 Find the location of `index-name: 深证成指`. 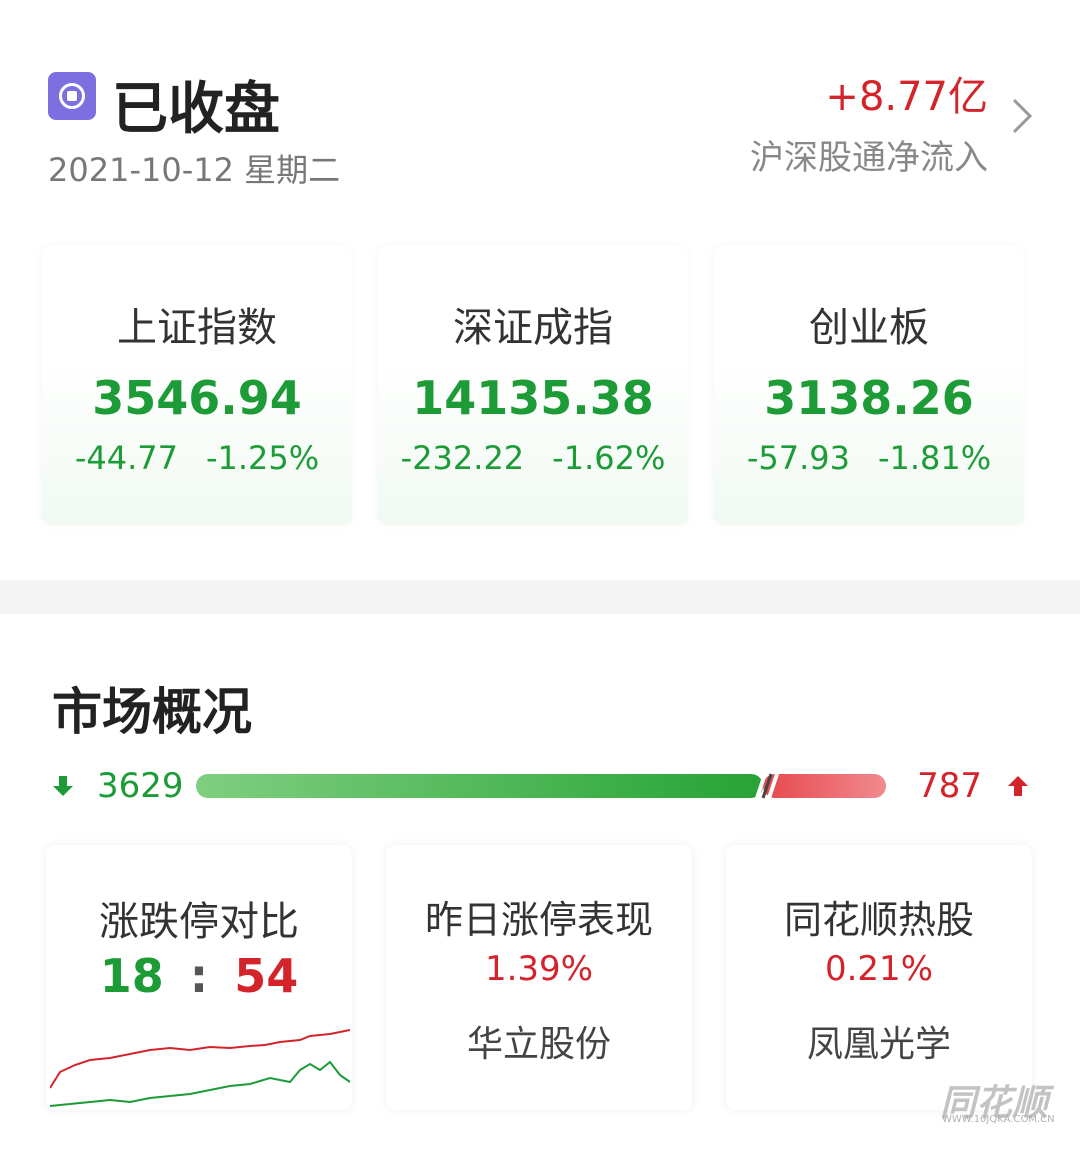

index-name: 深证成指 is located at coordinates (533, 328).